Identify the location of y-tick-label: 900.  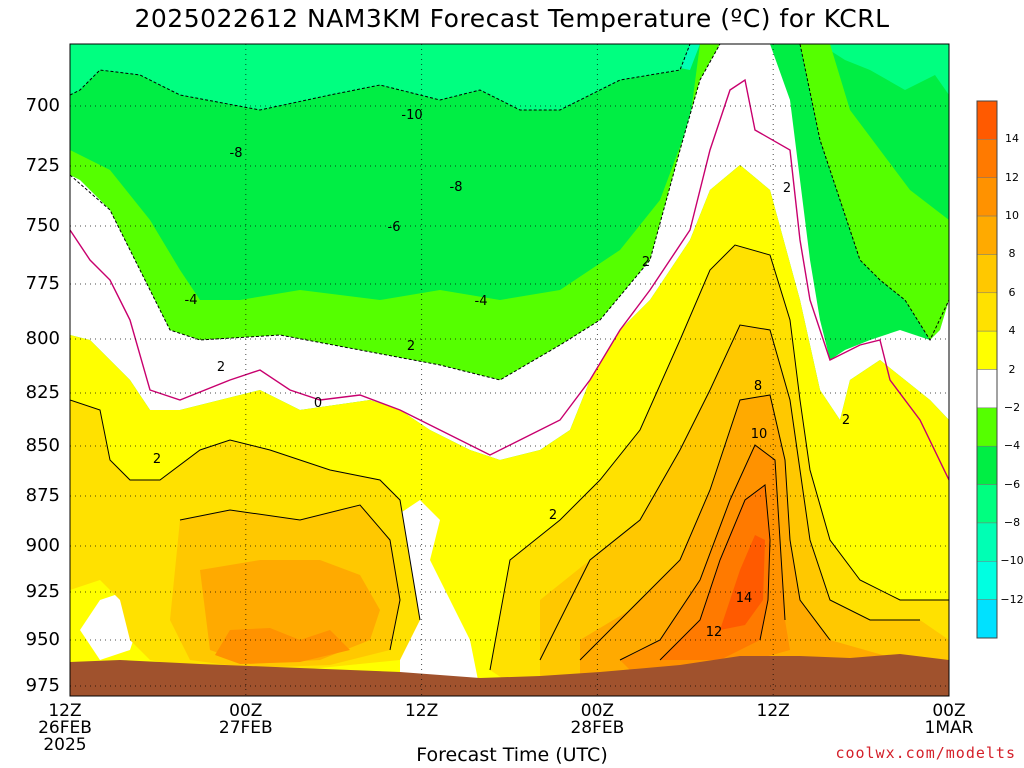
(42, 545).